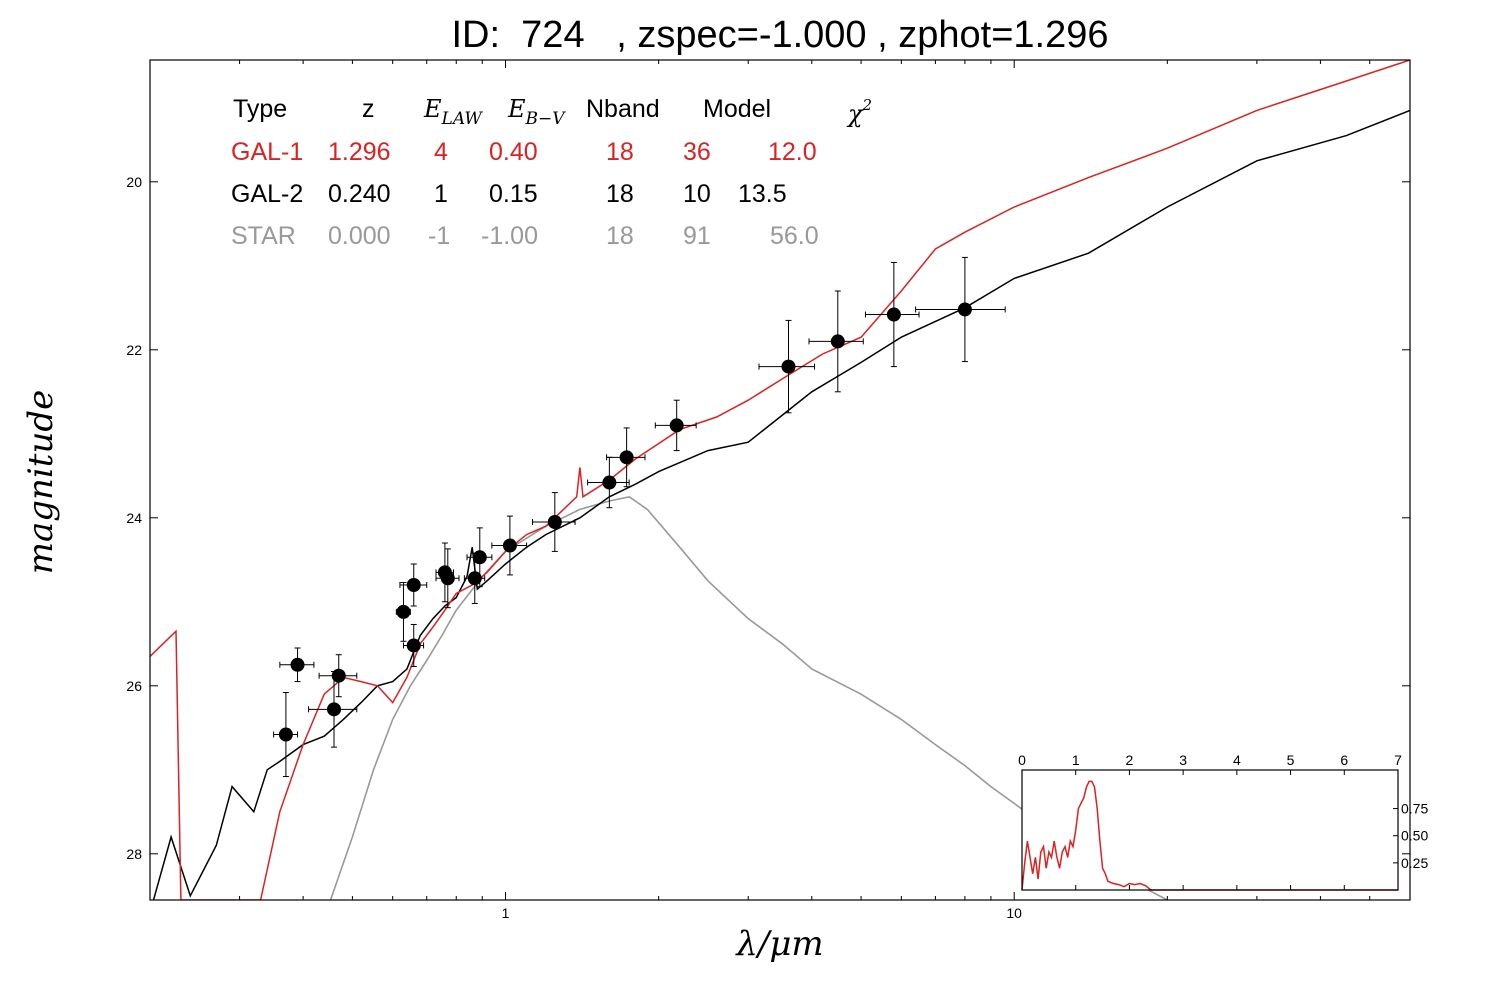  Describe the element at coordinates (1414, 836) in the screenshot. I see `inset-y-tick-label: 0.50` at that location.